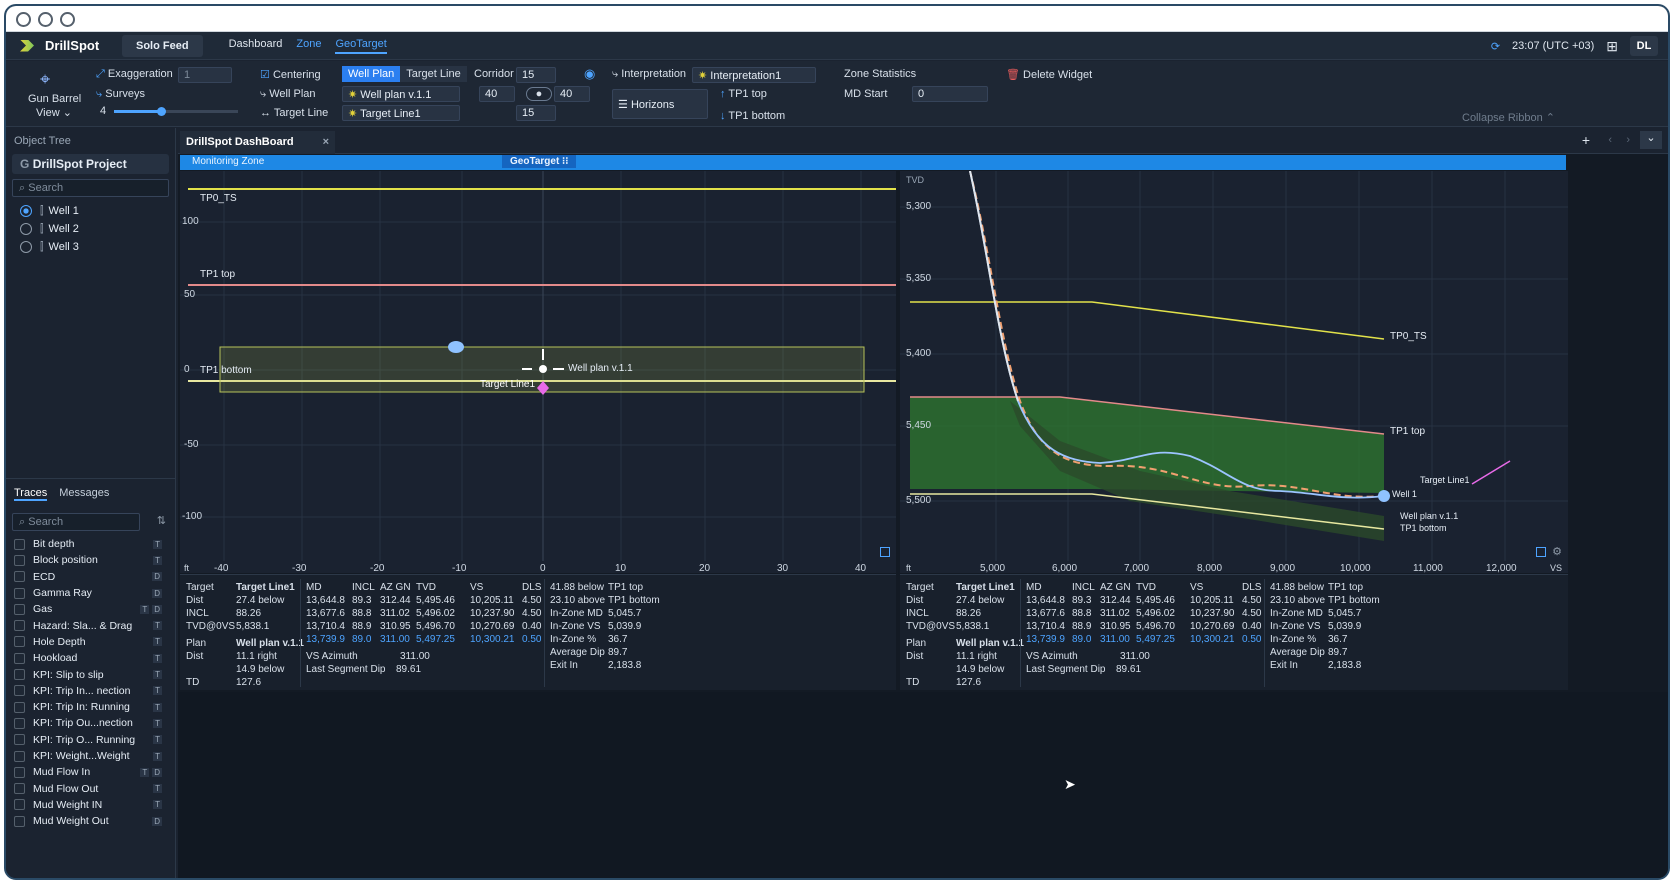 The height and width of the screenshot is (884, 1674). What do you see at coordinates (91, 788) in the screenshot?
I see `trace-item: Mud Flow Out T` at bounding box center [91, 788].